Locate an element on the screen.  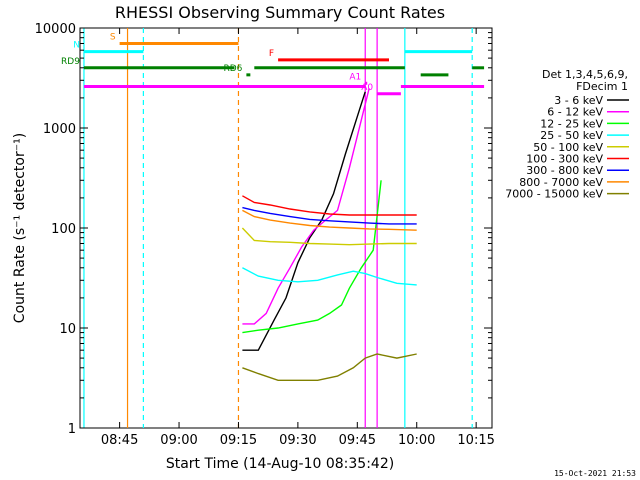
legend-label-8: 7000 - 15000 keV is located at coordinates (554, 194).